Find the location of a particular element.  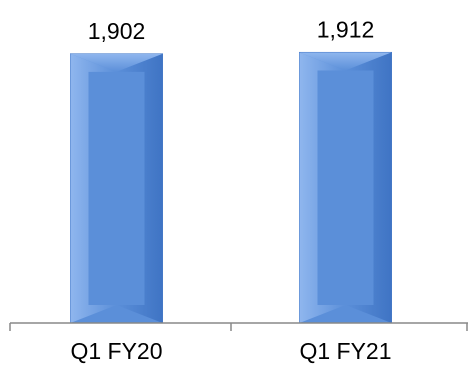

x-tick-label-2: Q1 FY21 is located at coordinates (345, 351).